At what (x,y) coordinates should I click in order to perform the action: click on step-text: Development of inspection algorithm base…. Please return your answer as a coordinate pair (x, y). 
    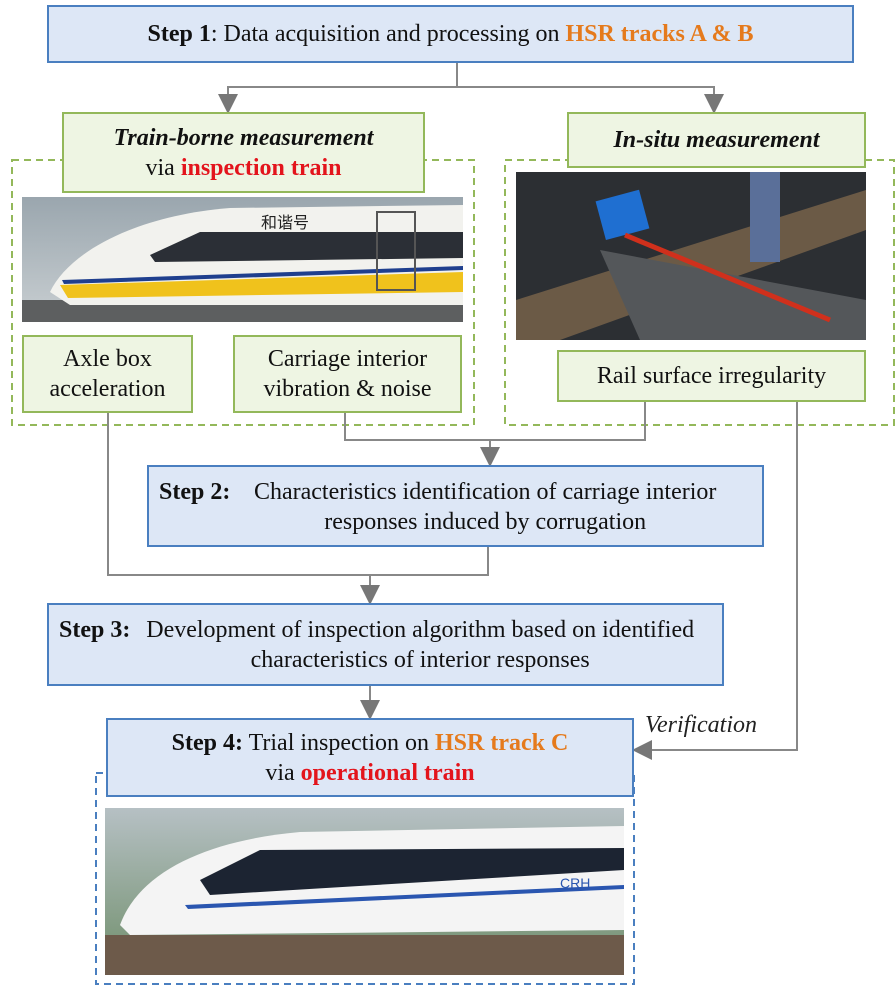
    Looking at the image, I should click on (420, 645).